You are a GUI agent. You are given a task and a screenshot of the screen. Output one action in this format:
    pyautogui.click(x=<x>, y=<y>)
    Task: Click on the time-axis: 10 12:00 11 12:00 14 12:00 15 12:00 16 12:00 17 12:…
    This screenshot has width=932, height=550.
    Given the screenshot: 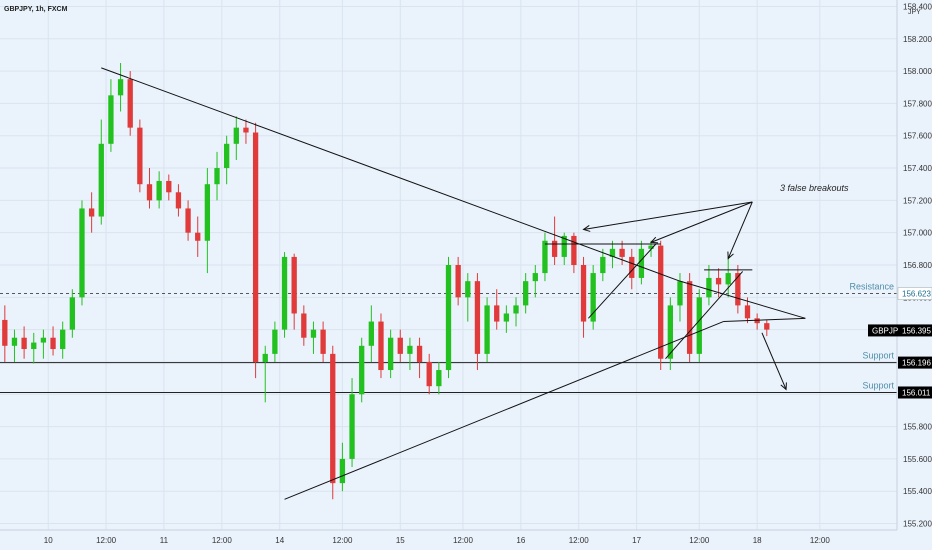 What is the action you would take?
    pyautogui.click(x=448, y=537)
    